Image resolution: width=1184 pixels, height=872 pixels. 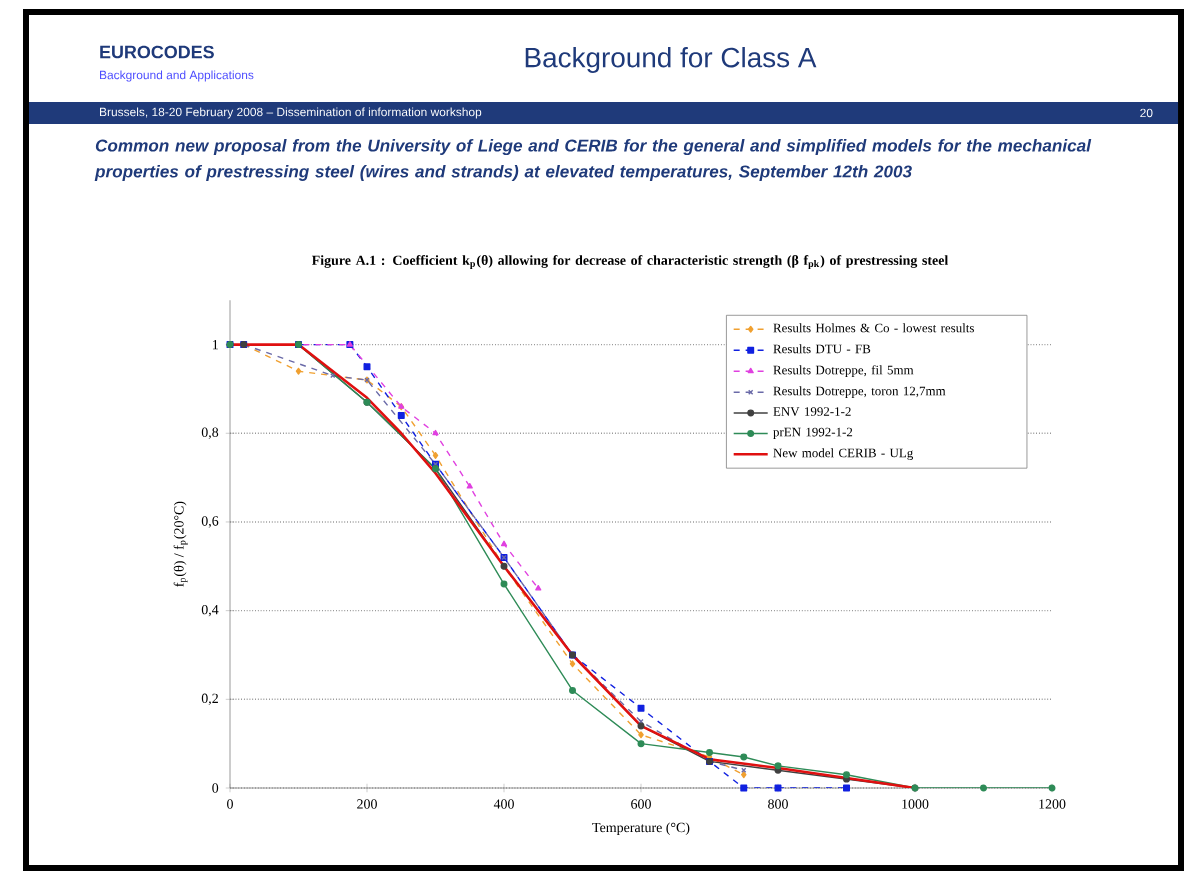 I want to click on chart-title: Background for Class A, so click(x=671, y=60).